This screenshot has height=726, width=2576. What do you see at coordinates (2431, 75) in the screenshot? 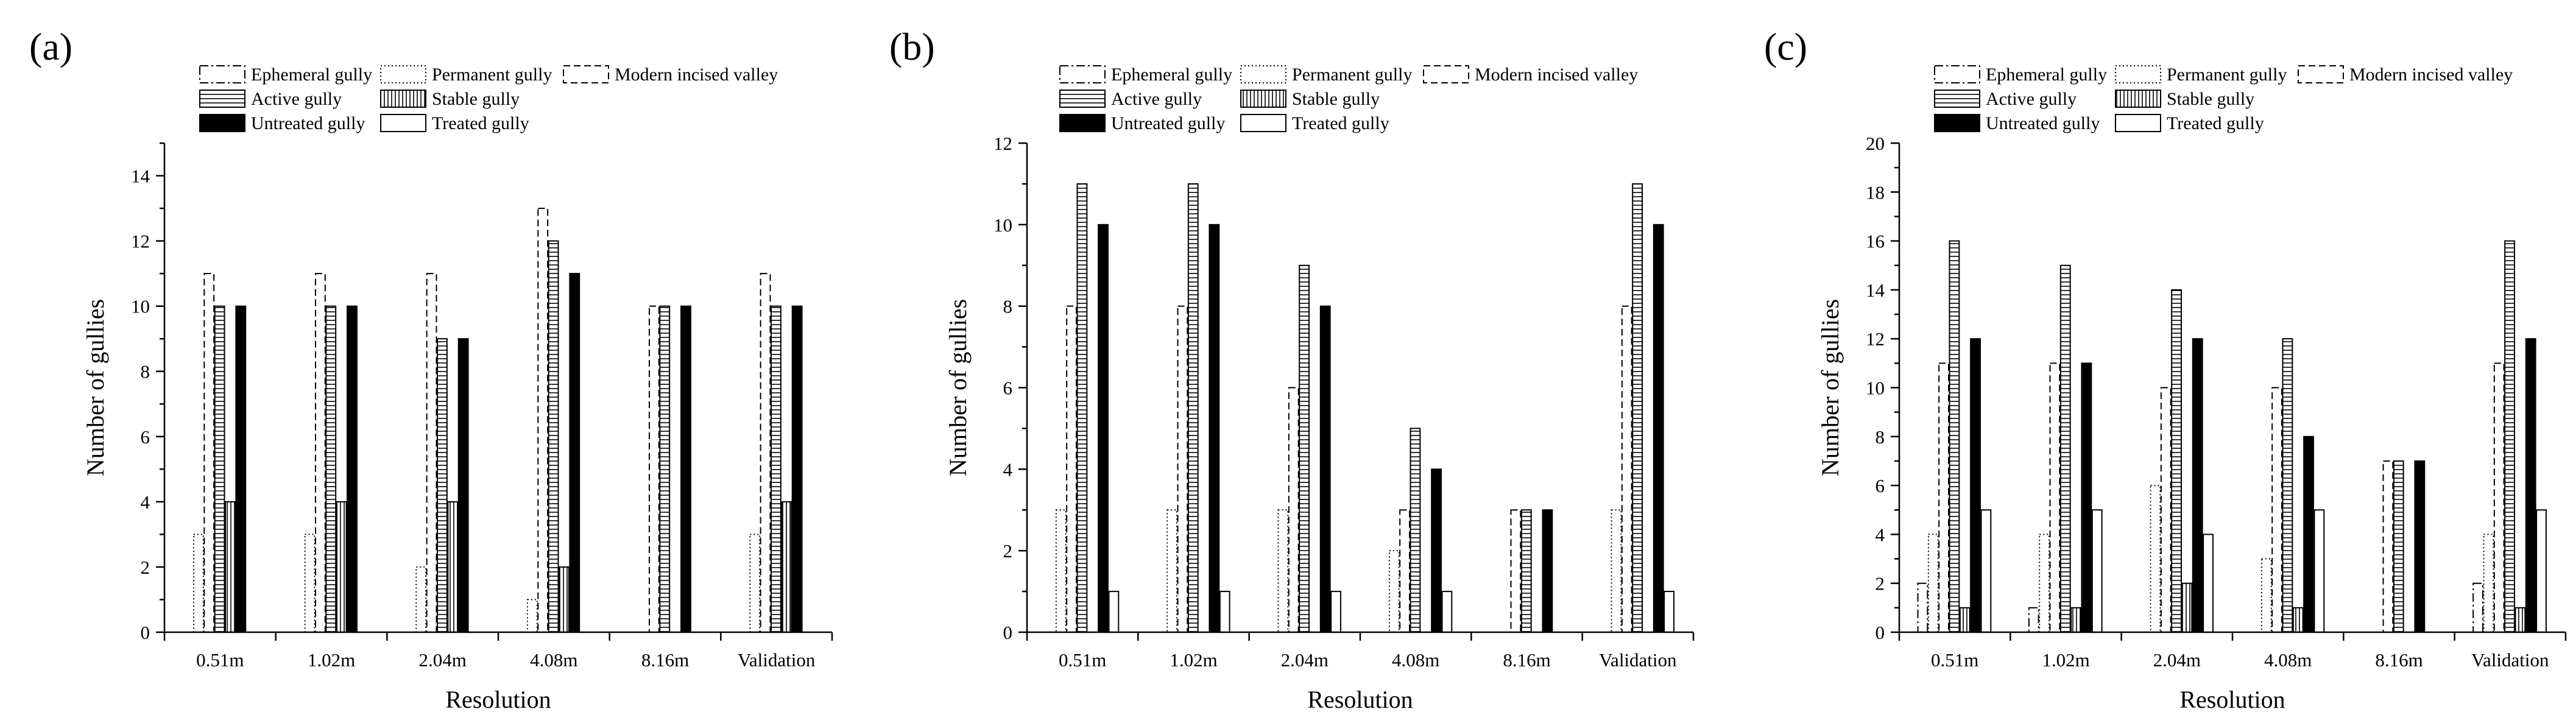
I see `legend-label-modern: Modern incised valley` at bounding box center [2431, 75].